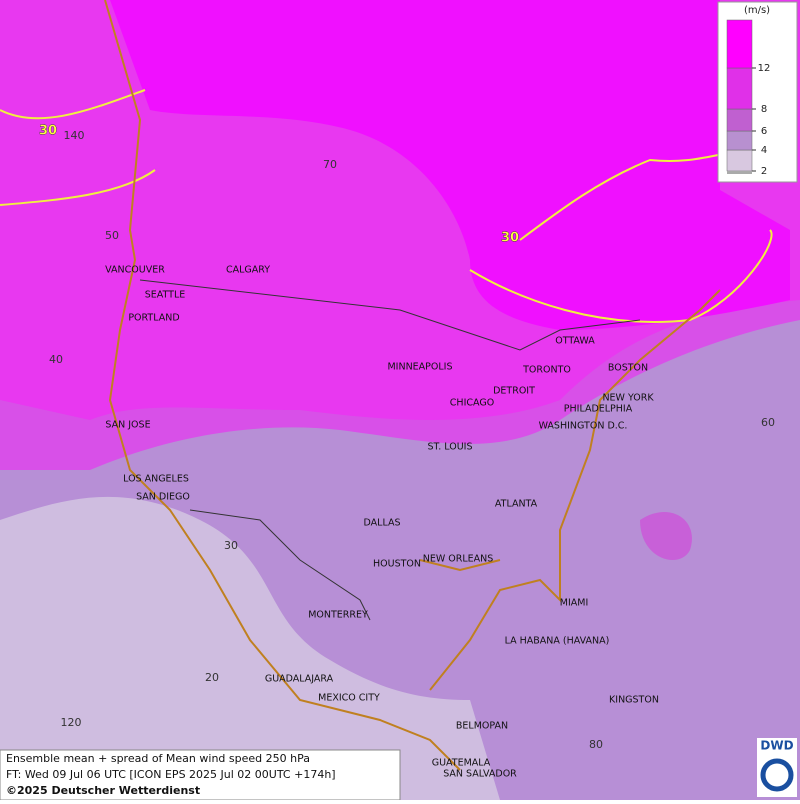 The image size is (800, 804). What do you see at coordinates (575, 341) in the screenshot?
I see `city-label: OTTAWA` at bounding box center [575, 341].